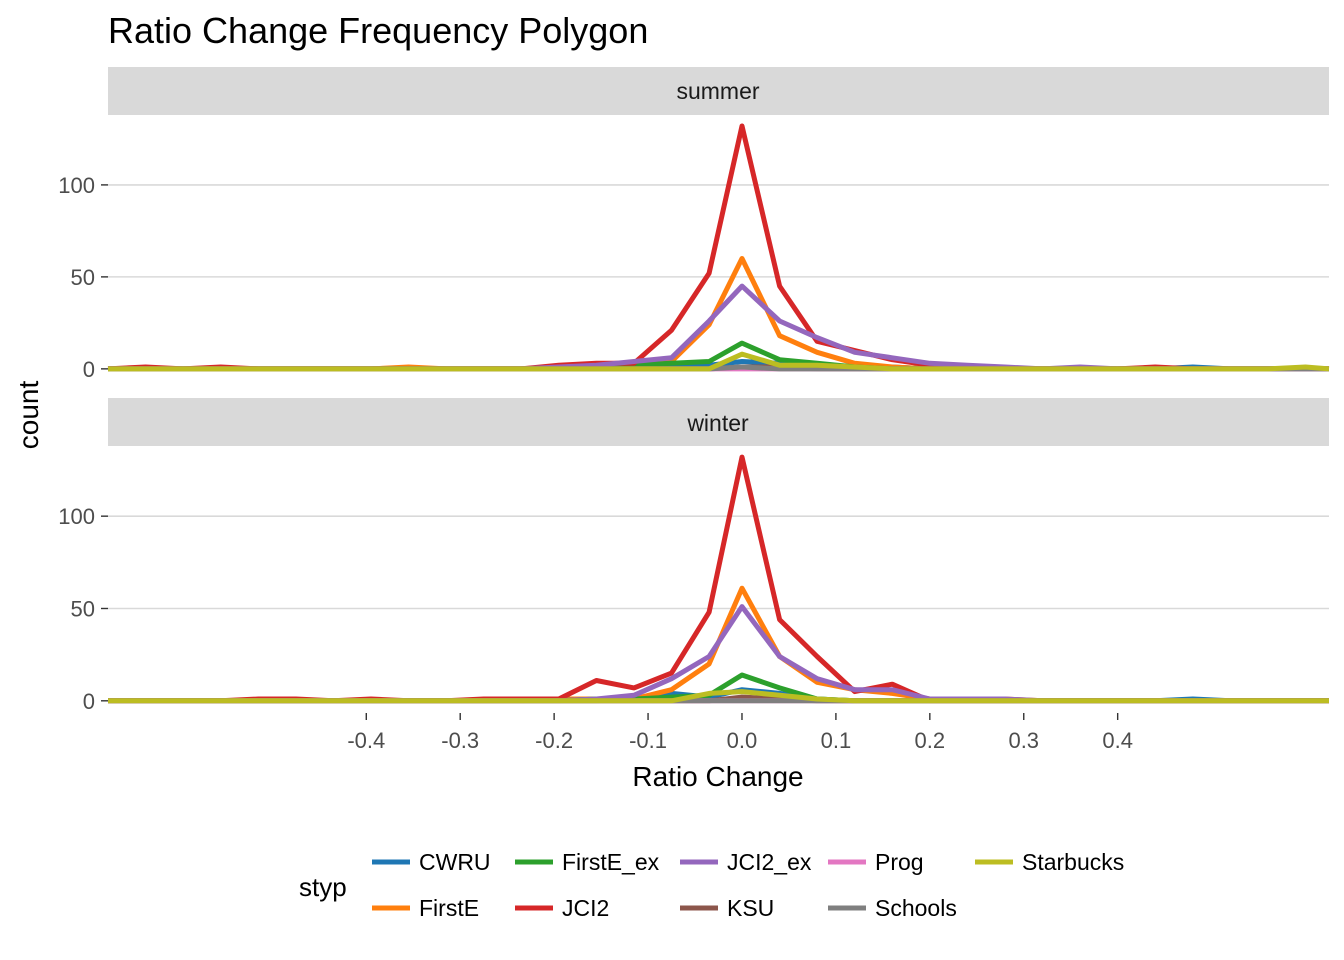  Describe the element at coordinates (28, 415) in the screenshot. I see `y-axis-title: count` at that location.